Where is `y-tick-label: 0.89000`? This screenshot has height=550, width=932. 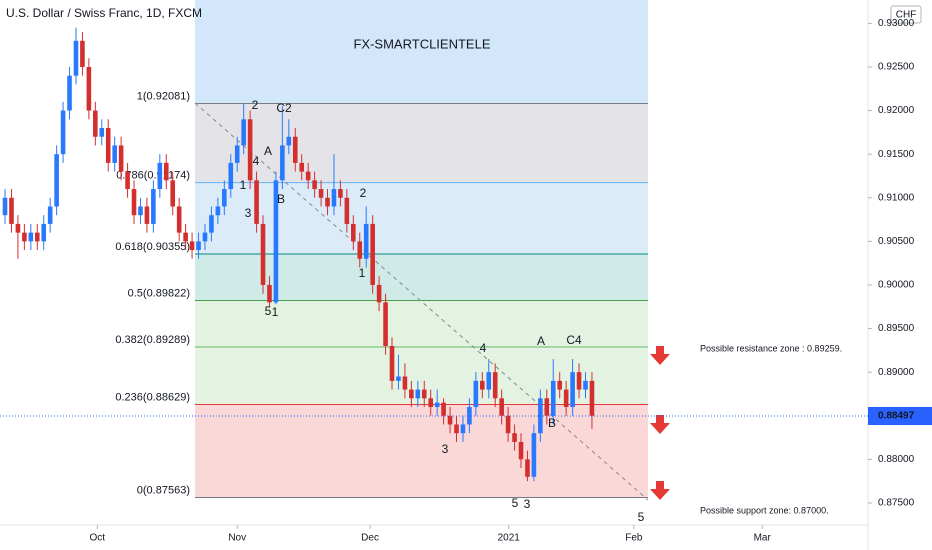
y-tick-label: 0.89000 is located at coordinates (896, 372).